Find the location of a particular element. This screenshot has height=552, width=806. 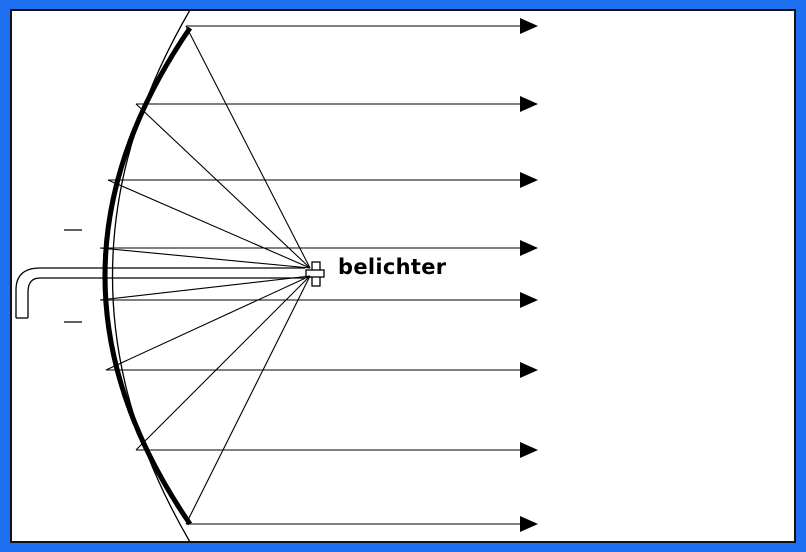

lamp-cap is located at coordinates (315, 273).